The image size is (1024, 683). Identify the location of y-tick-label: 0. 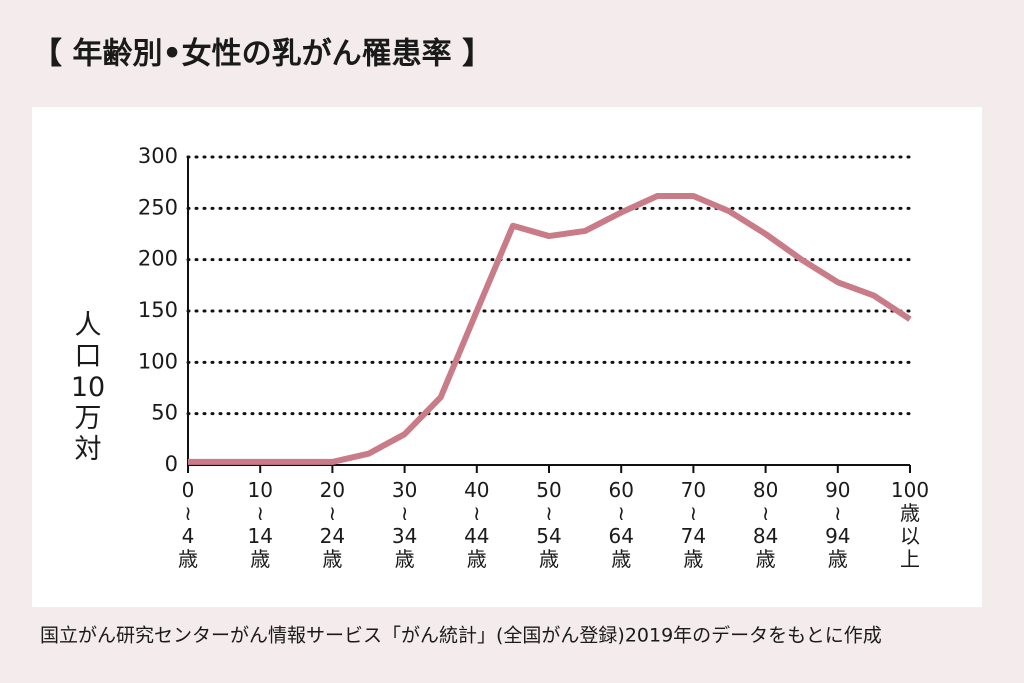
(171, 464).